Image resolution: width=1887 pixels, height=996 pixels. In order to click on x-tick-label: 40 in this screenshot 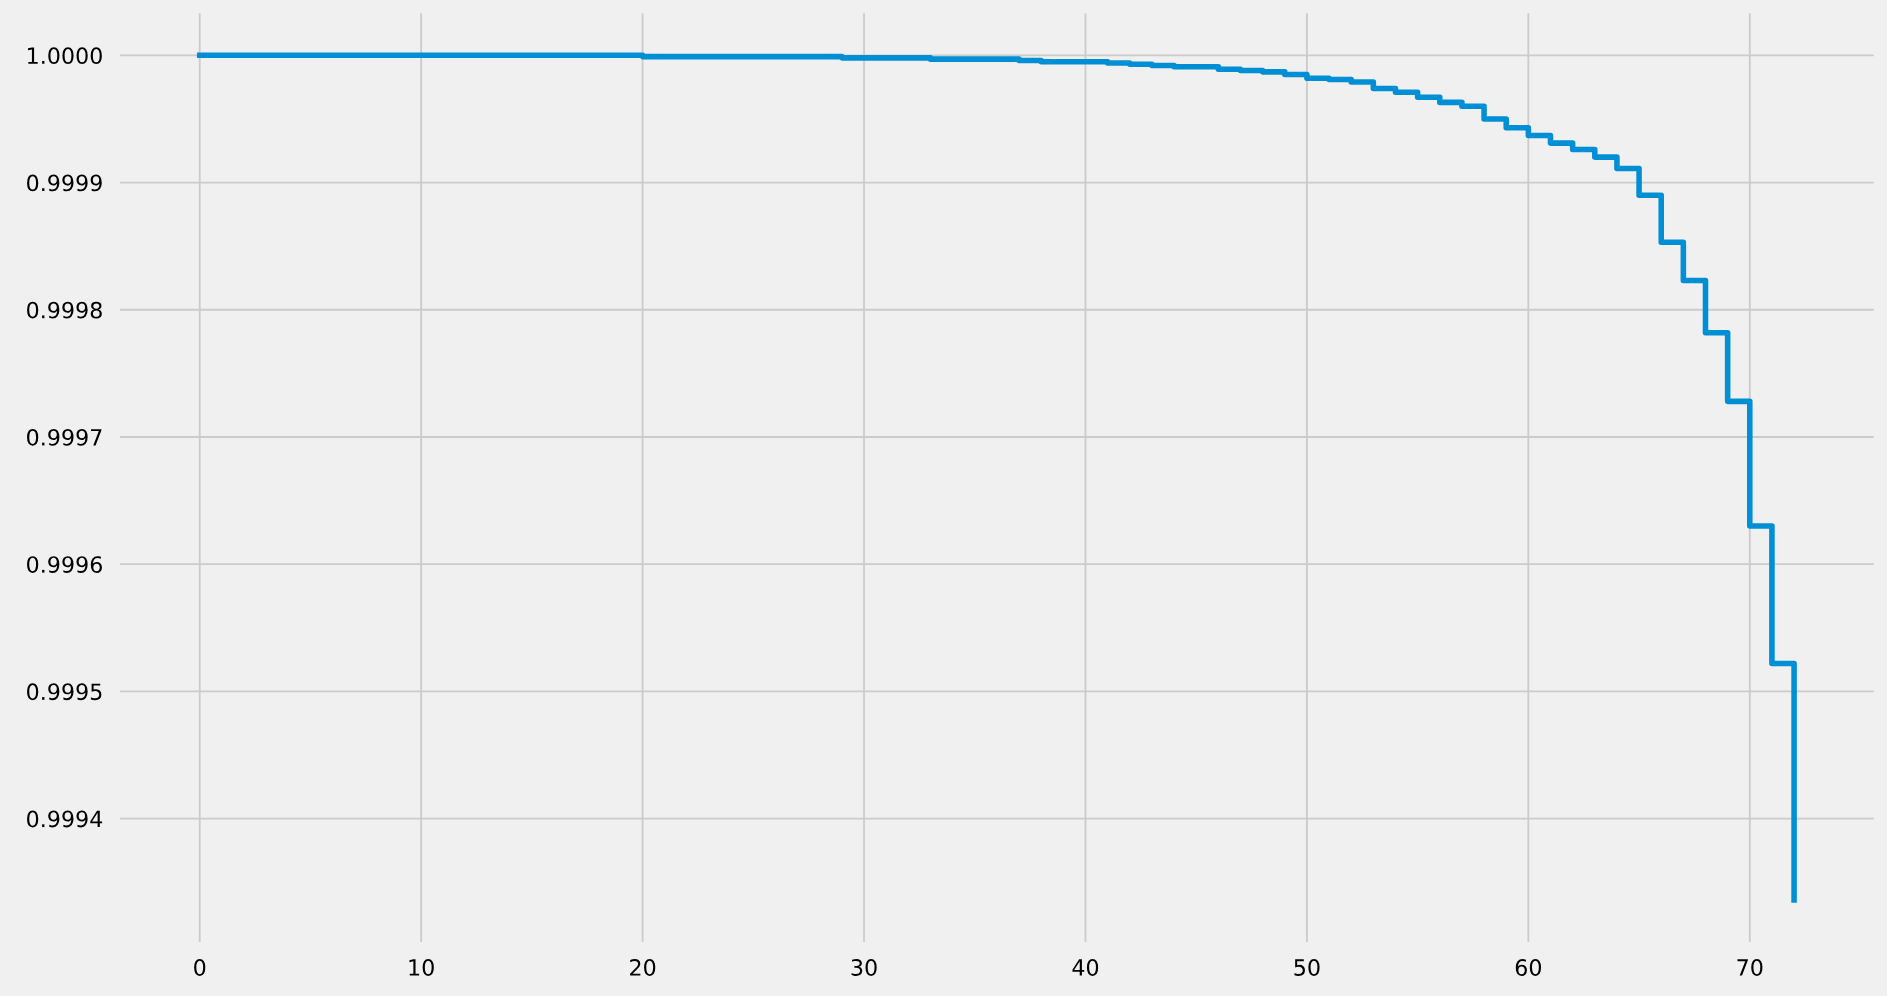, I will do `click(1085, 967)`.